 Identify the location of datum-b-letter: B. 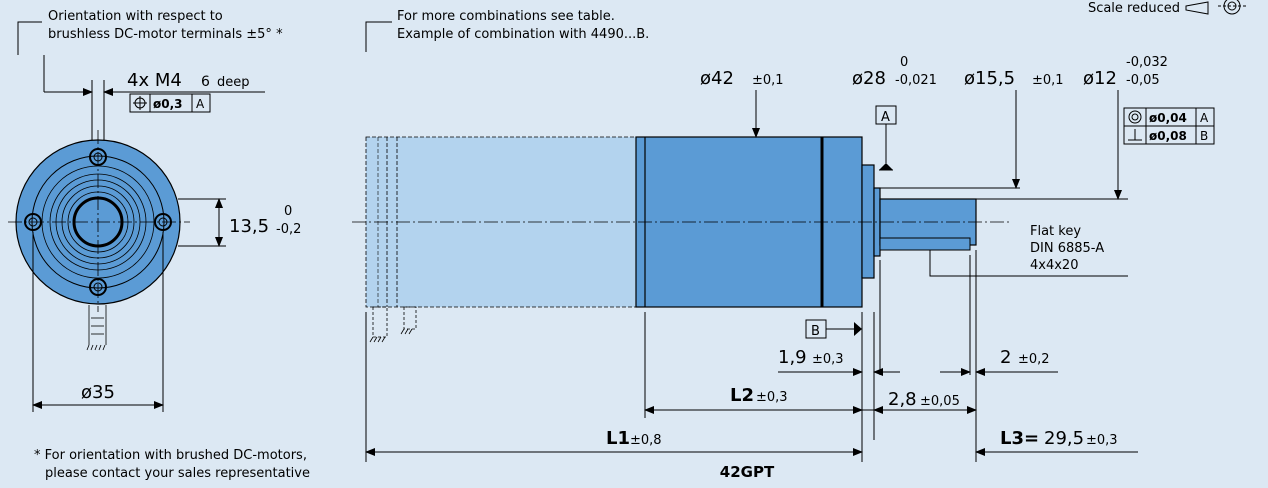
(815, 331).